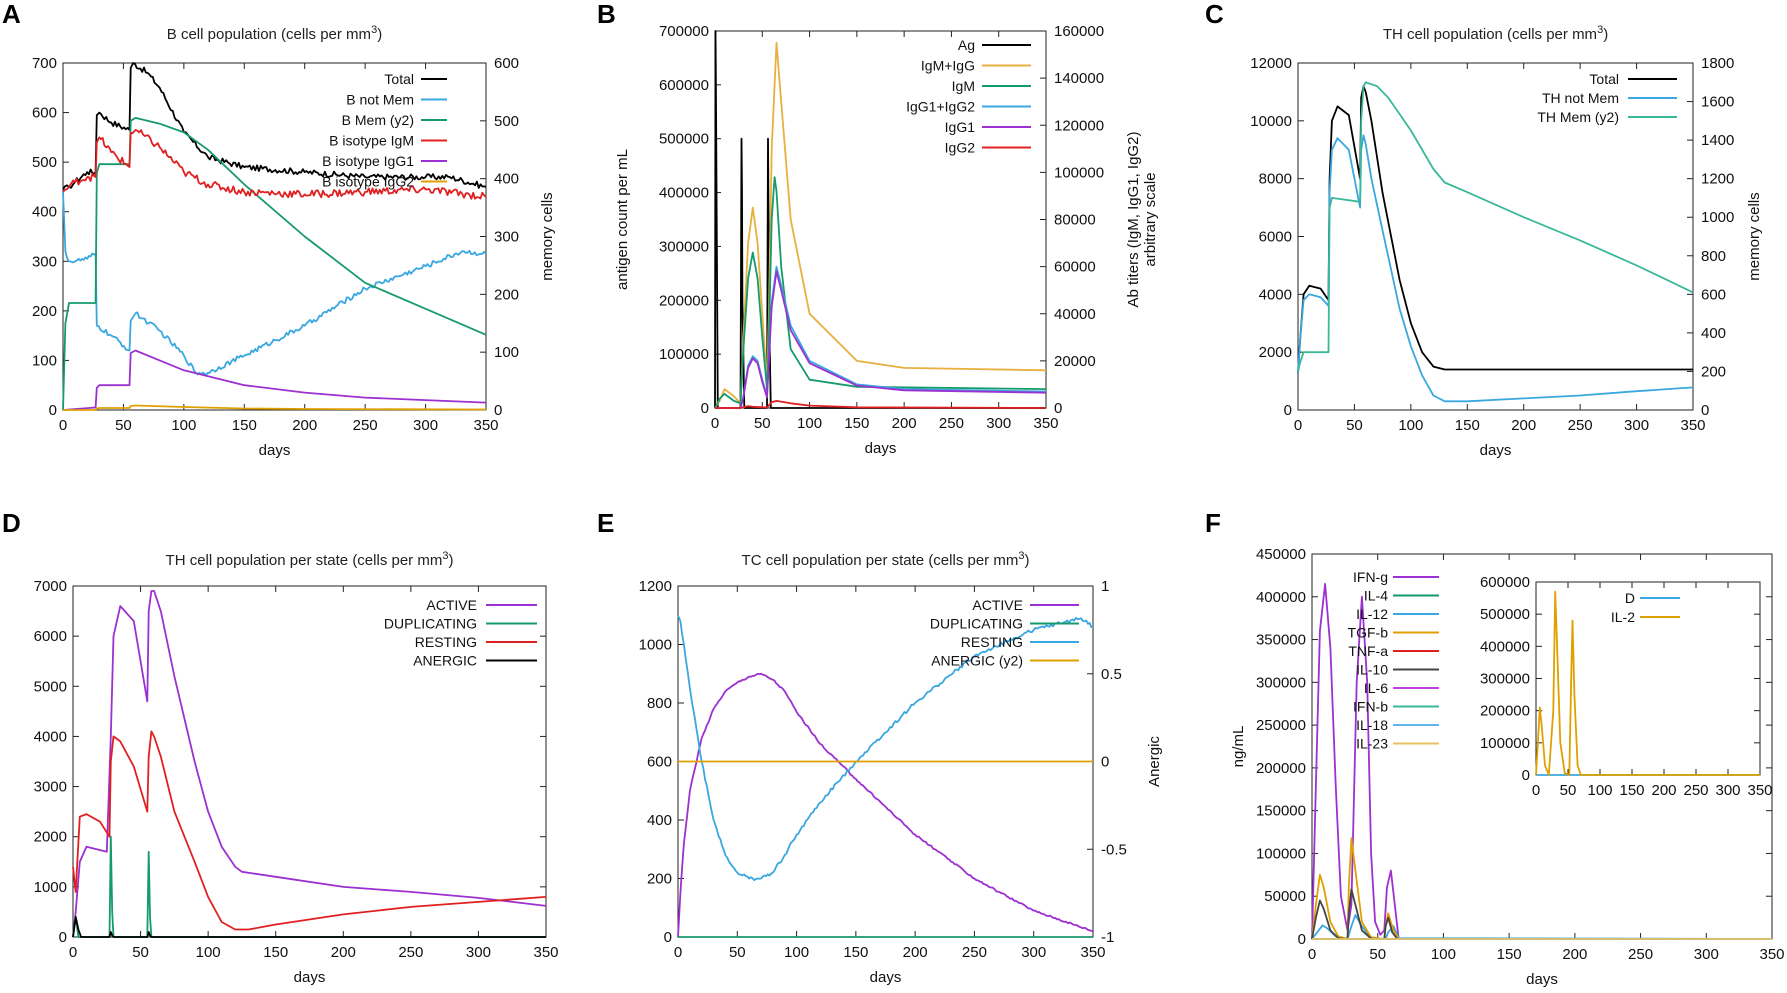  What do you see at coordinates (684, 31) in the screenshot?
I see `panel-b-y-tick-label: 700000` at bounding box center [684, 31].